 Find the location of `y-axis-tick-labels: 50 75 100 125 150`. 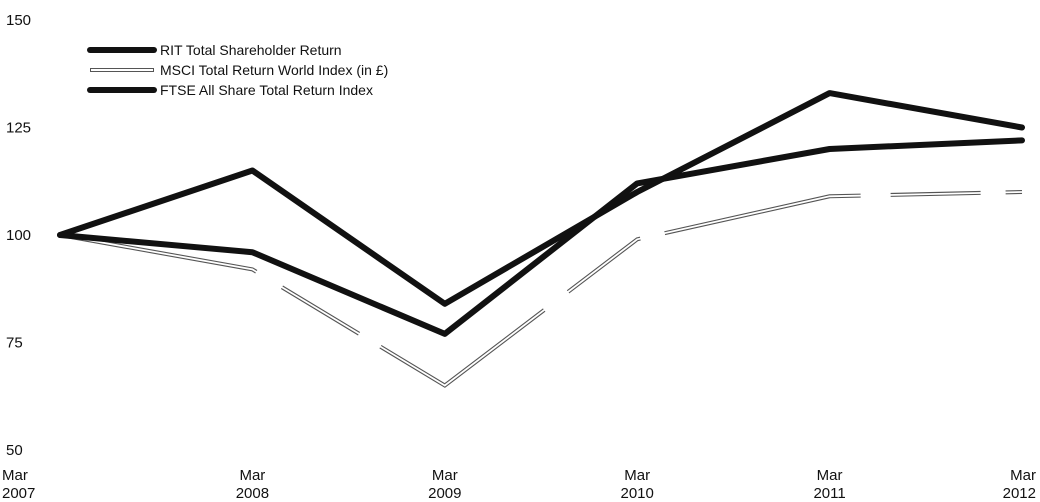

y-axis-tick-labels: 50 75 100 125 150 is located at coordinates (18, 235).